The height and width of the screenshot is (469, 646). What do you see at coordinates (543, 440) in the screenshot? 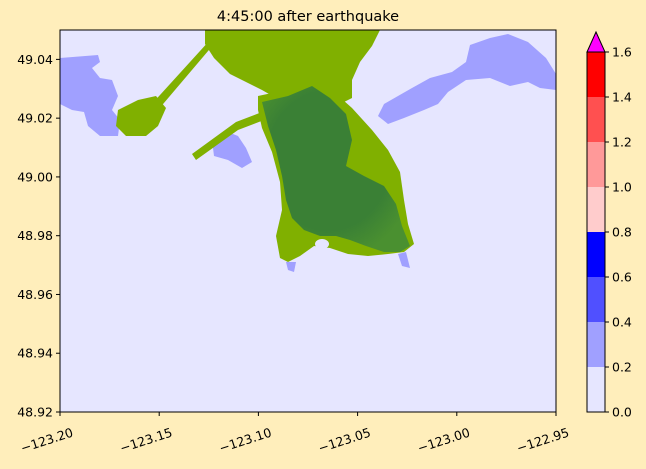
I see `x-tick-label: −122.95` at bounding box center [543, 440].